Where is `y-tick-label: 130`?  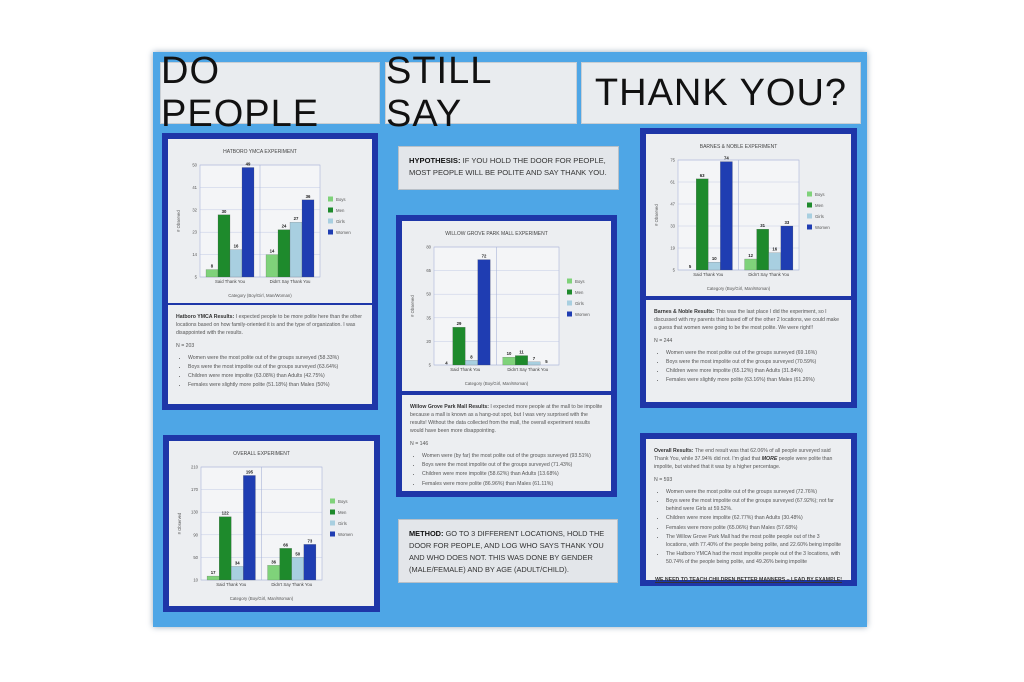 y-tick-label: 130 is located at coordinates (195, 512).